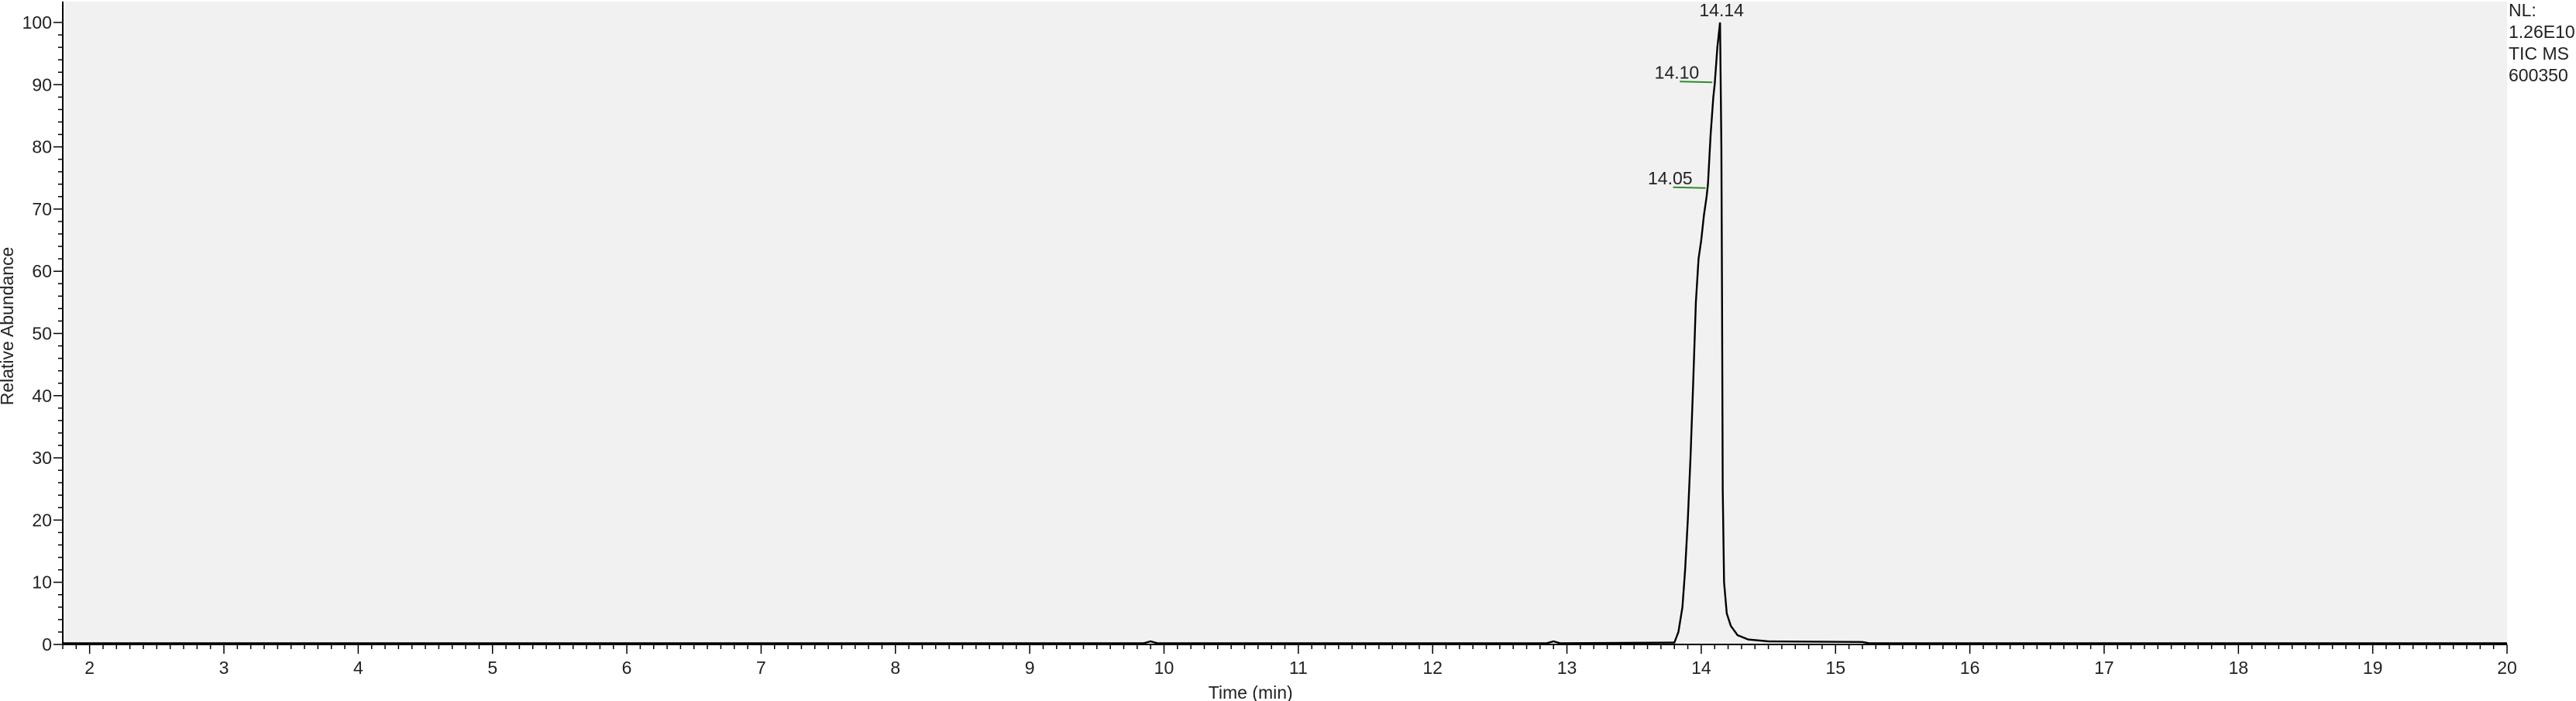 The width and height of the screenshot is (2576, 701). I want to click on x-tick-label: 2, so click(89, 668).